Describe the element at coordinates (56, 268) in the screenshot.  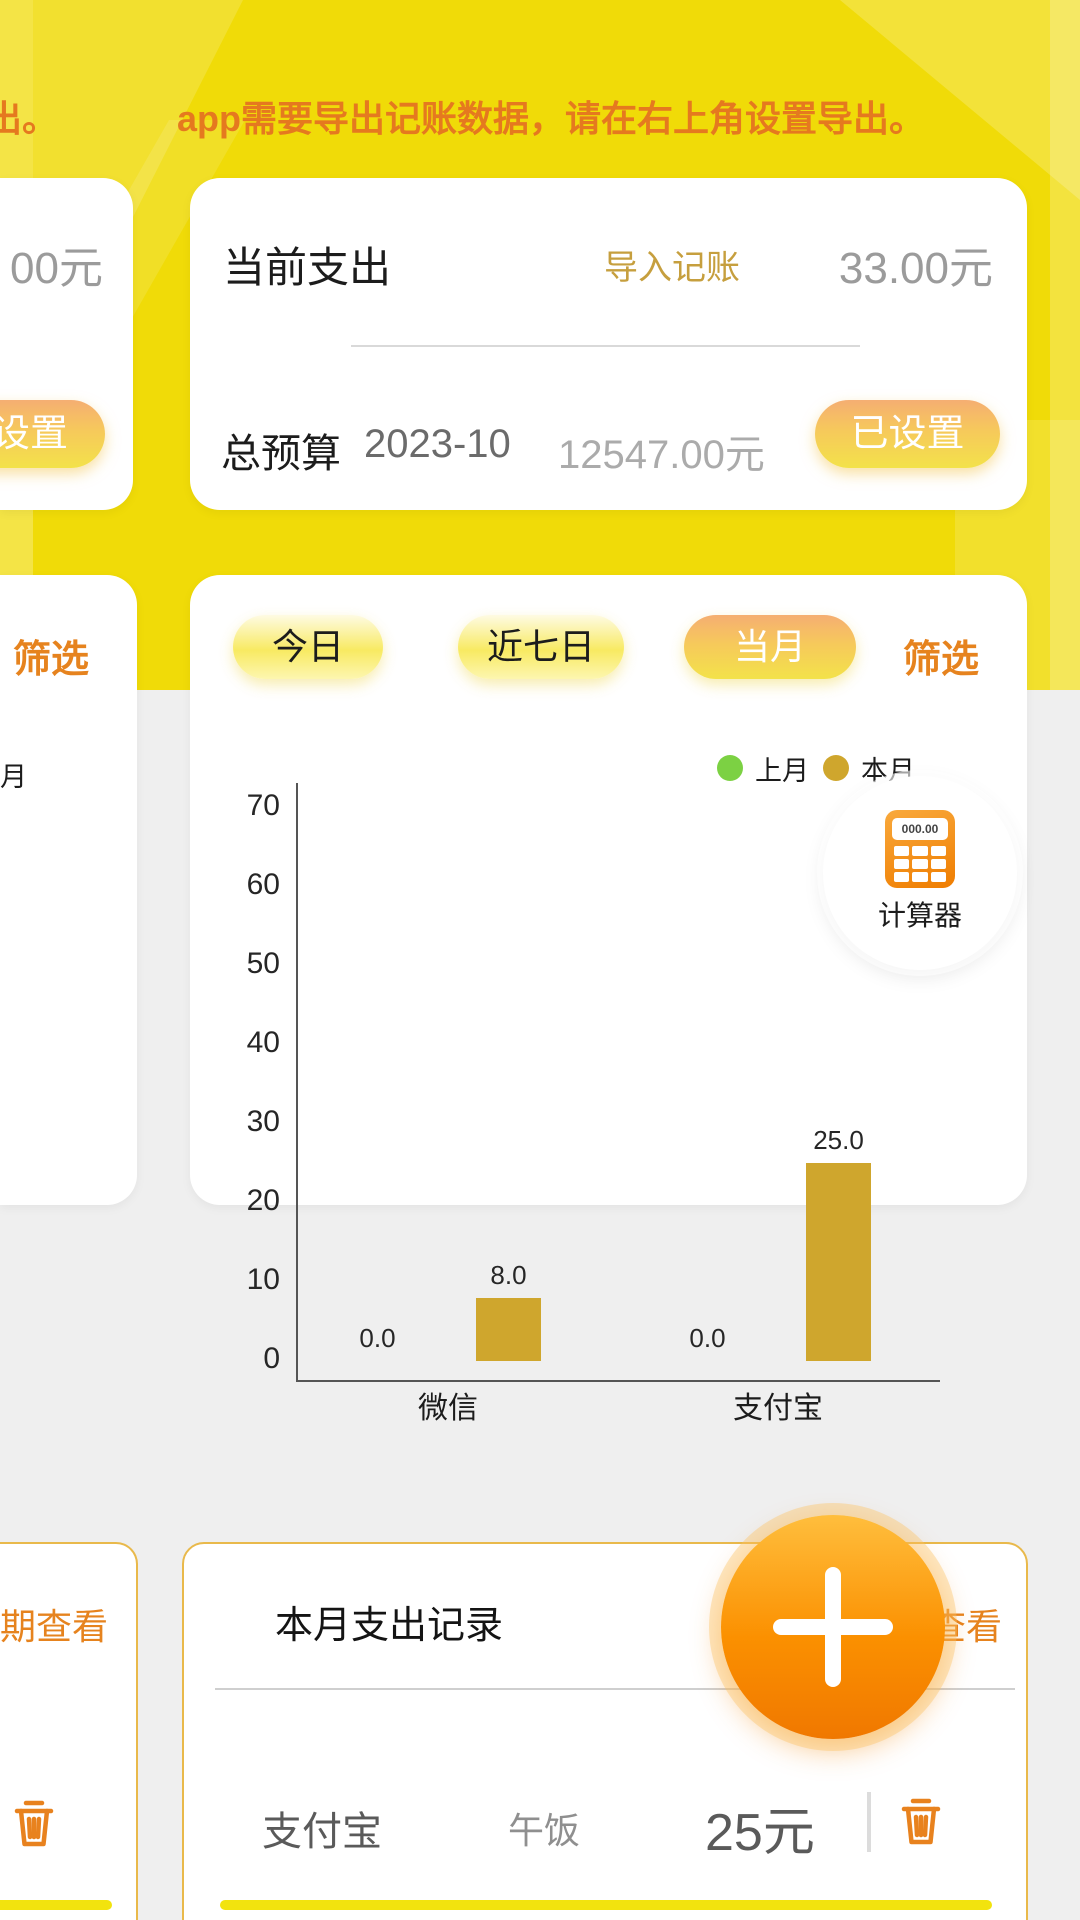
I see `amount-fragment: 00元` at that location.